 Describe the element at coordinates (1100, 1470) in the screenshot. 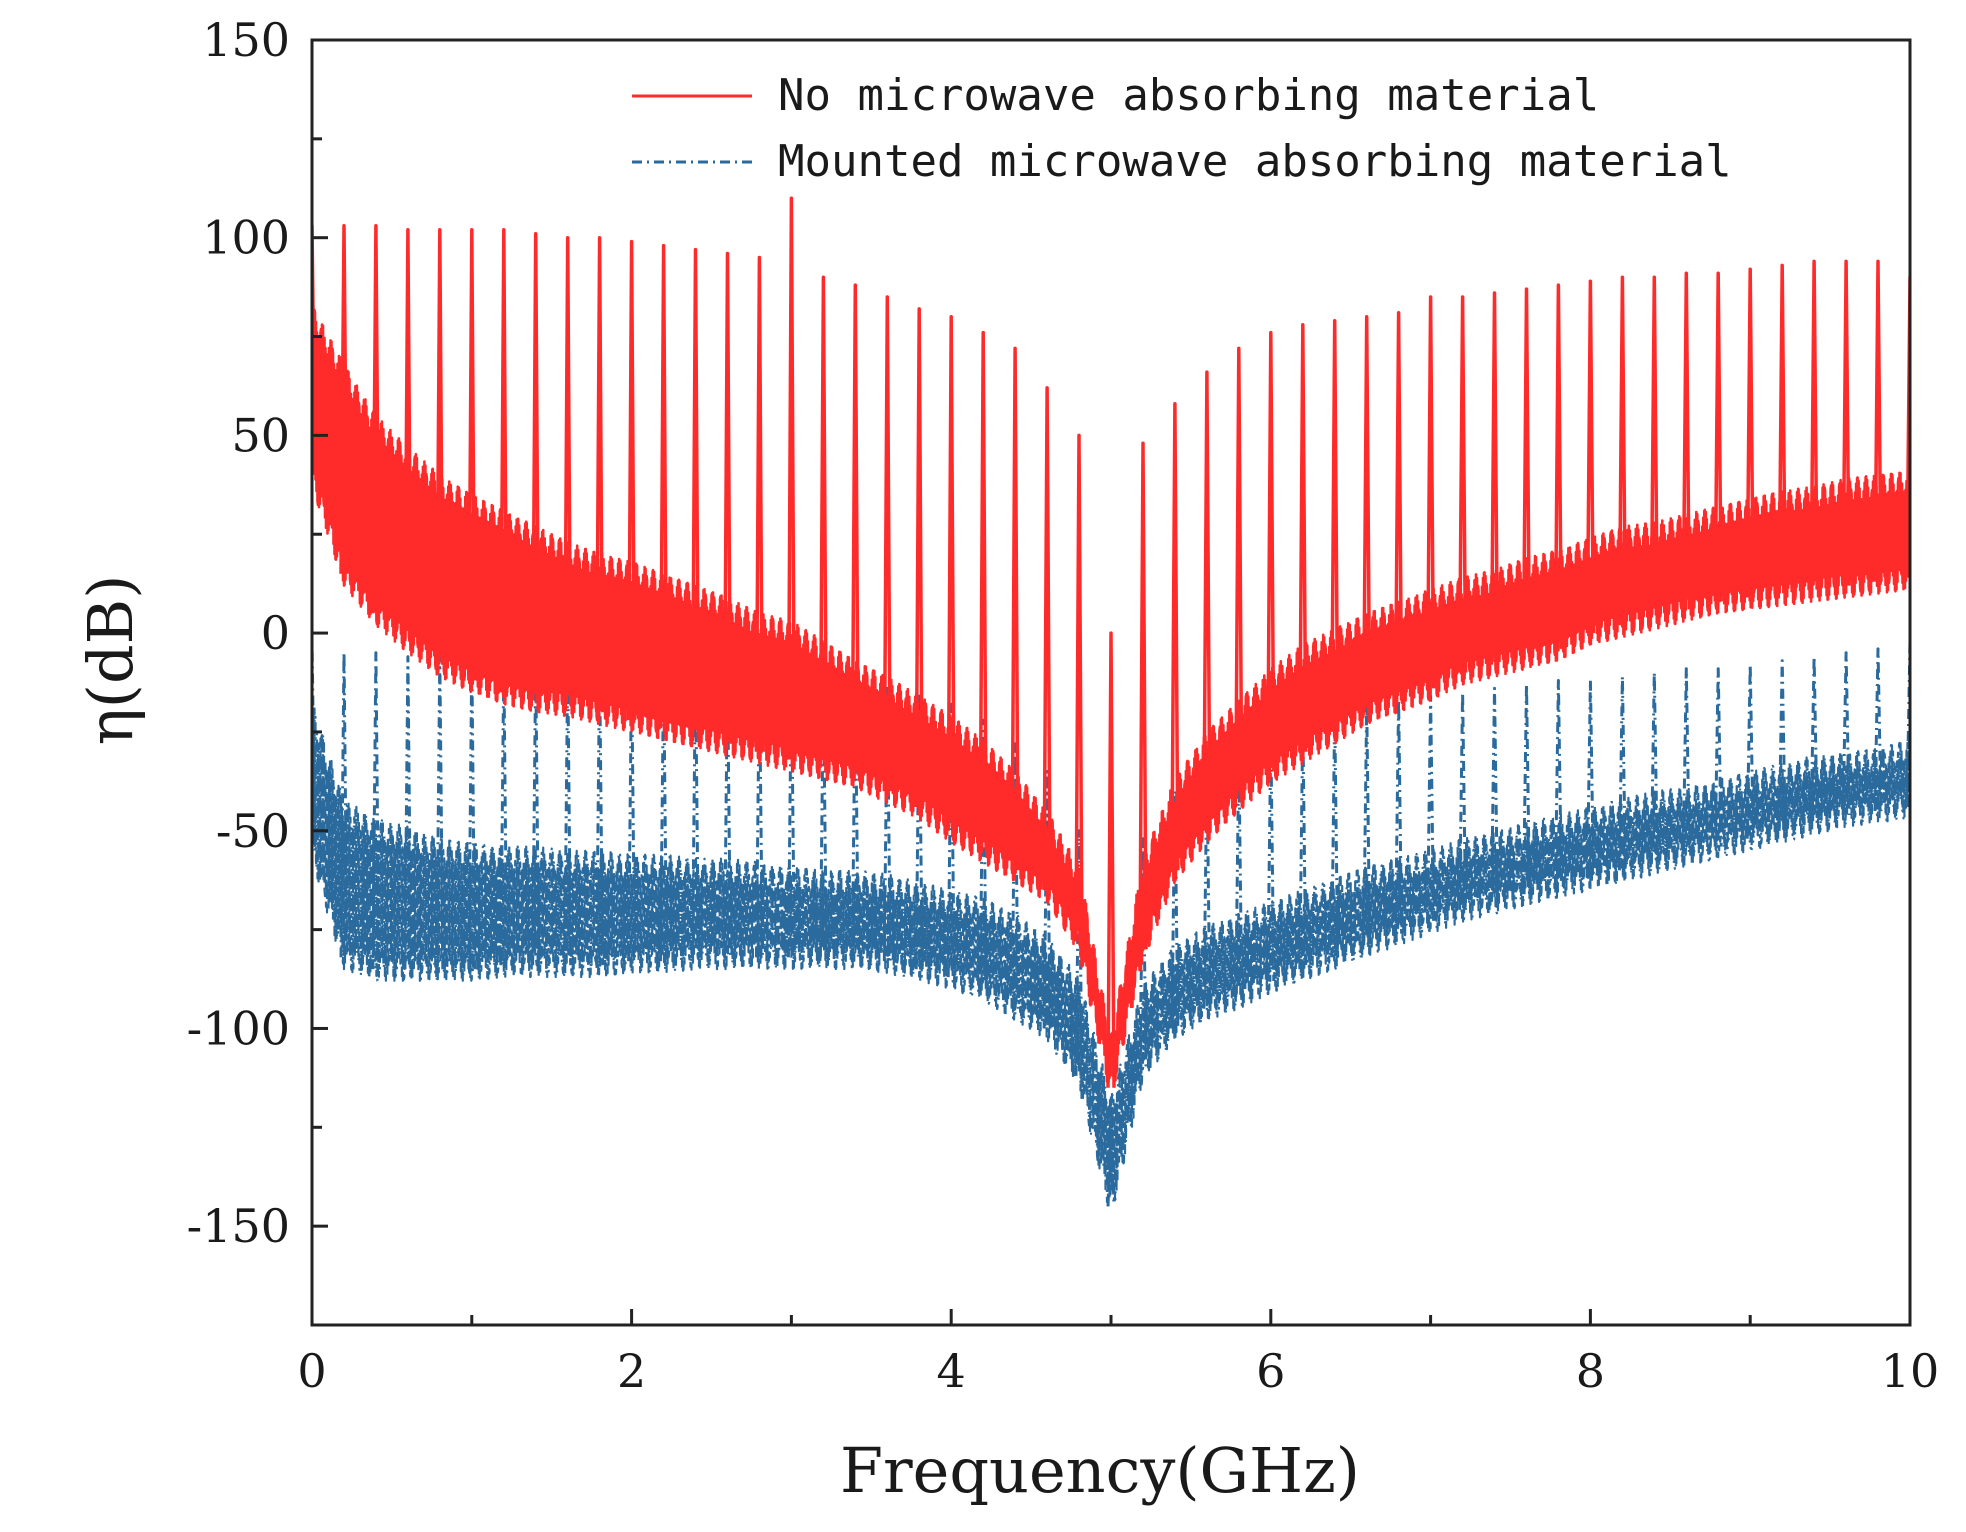

I see `x-axis-title: Frequency(GHz)` at that location.